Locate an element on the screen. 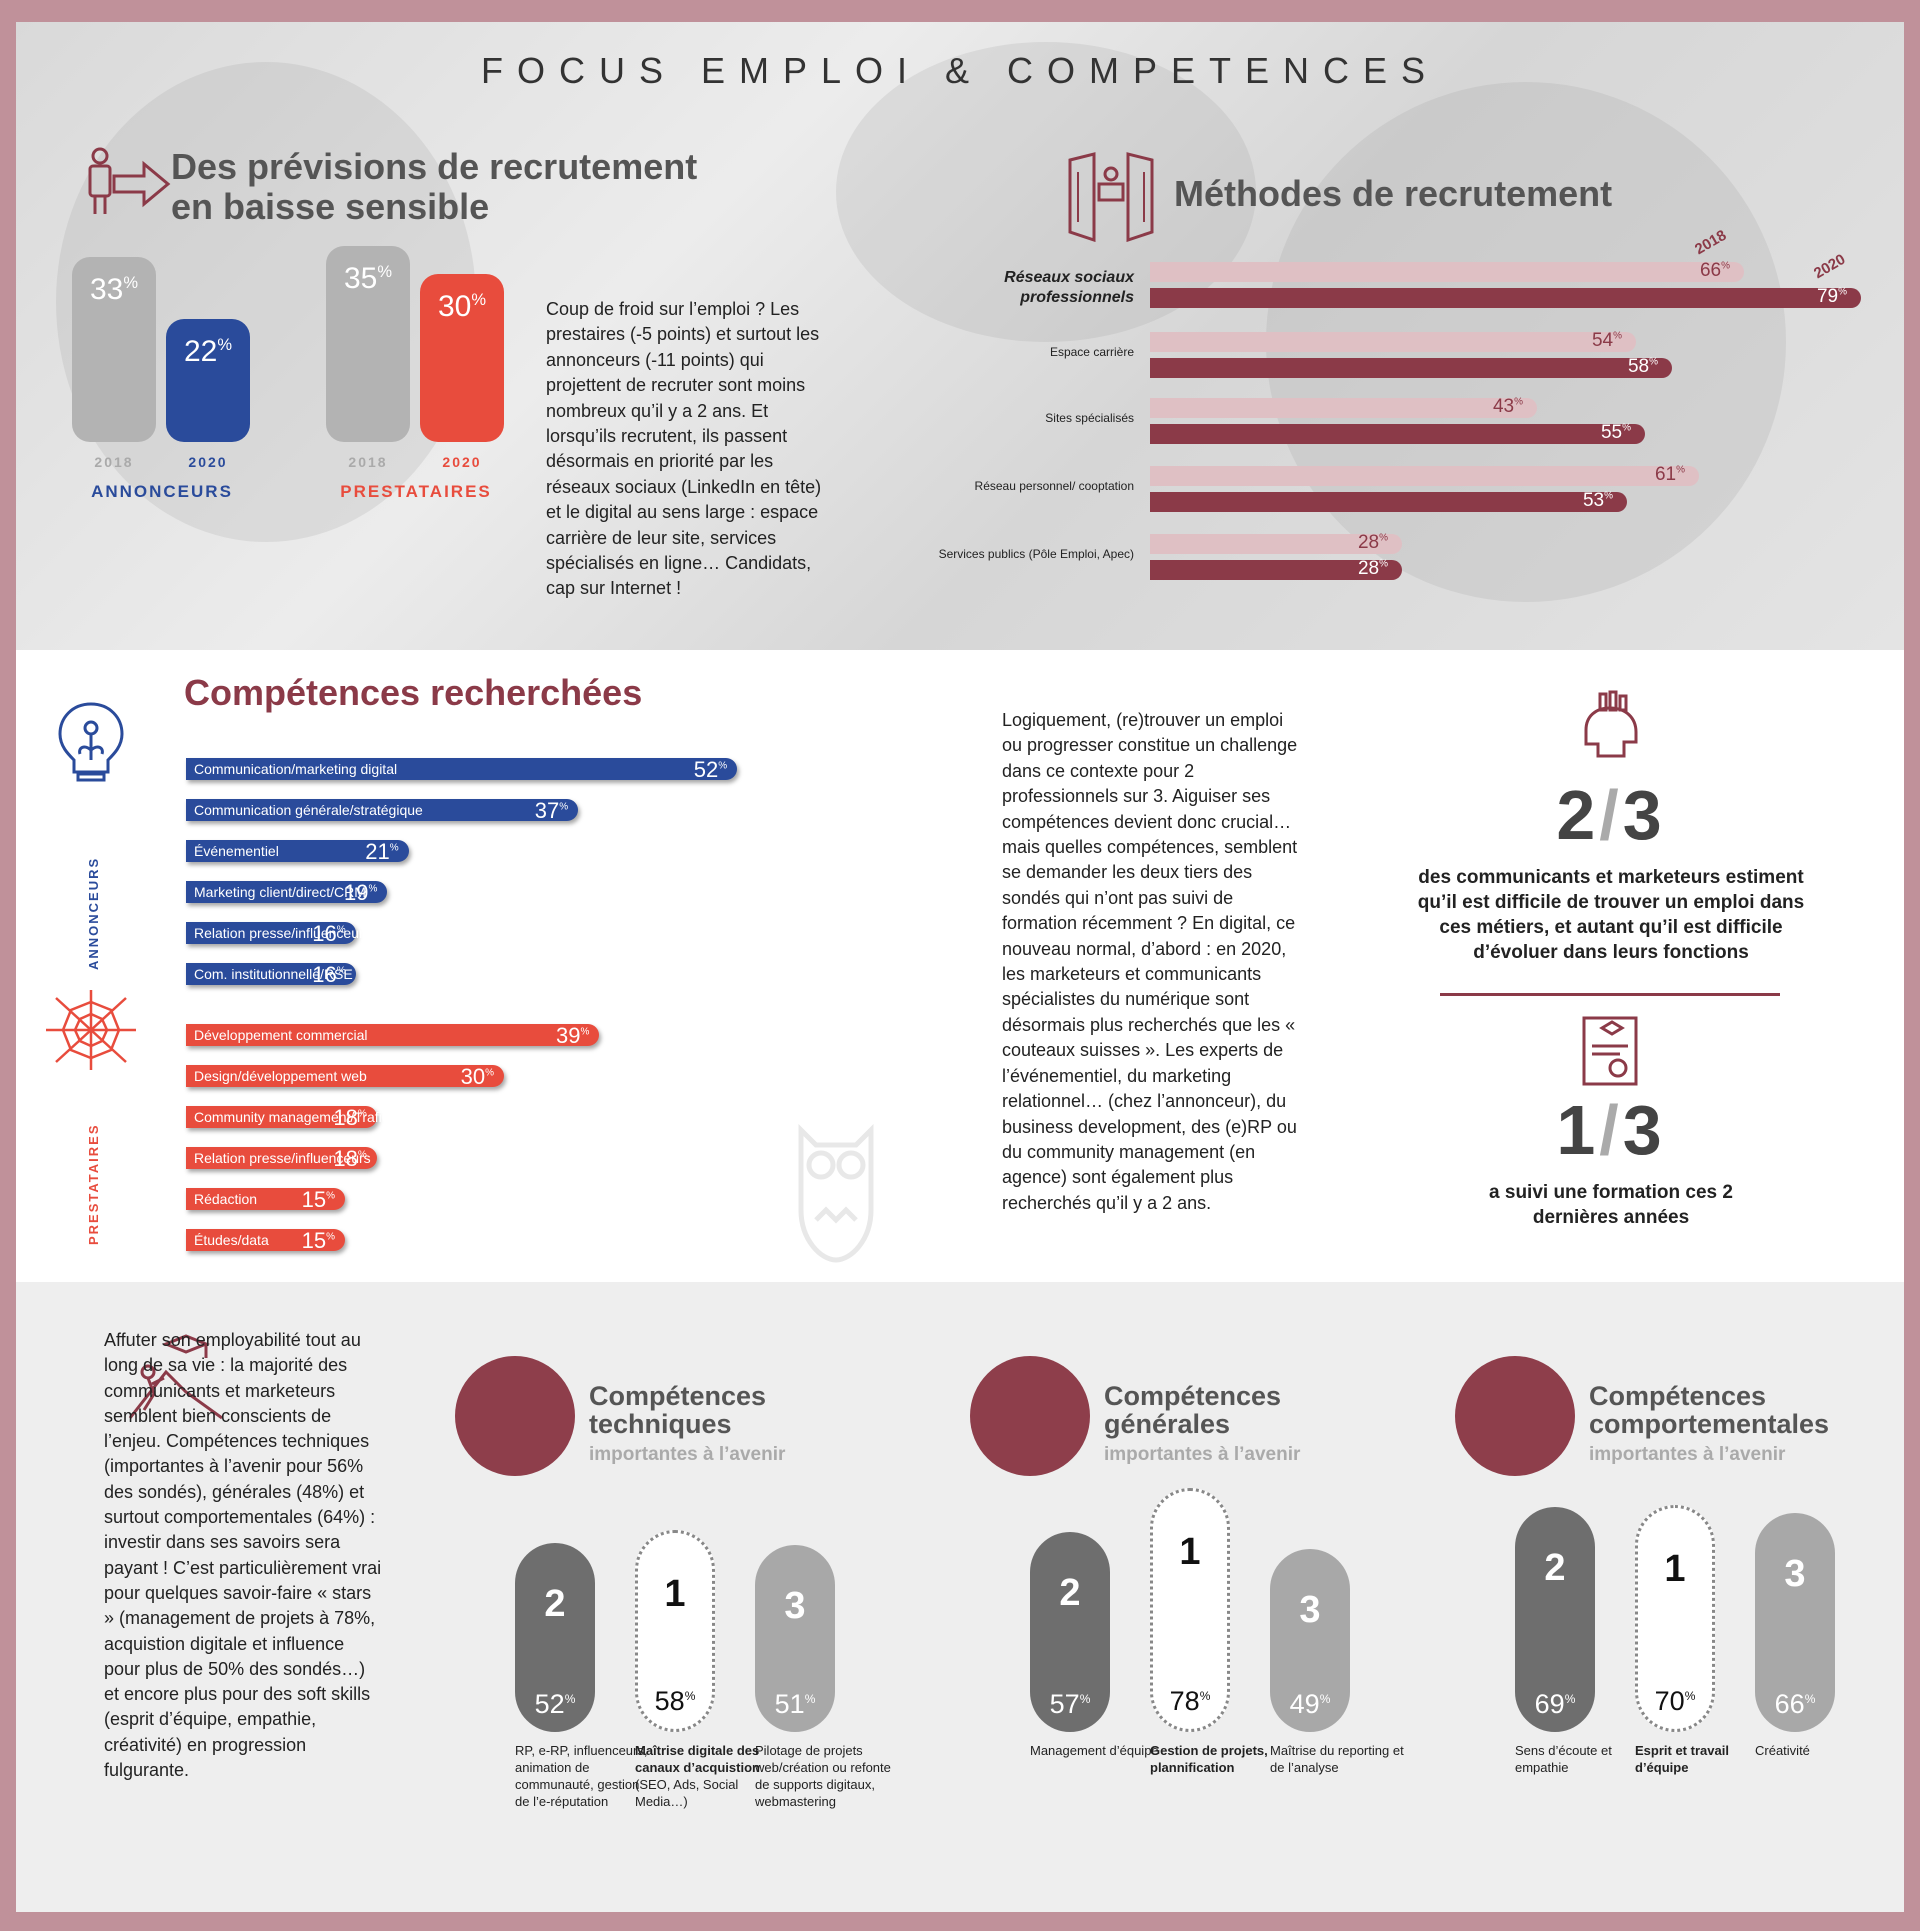 The image size is (1920, 1931). methods-title: Méthodes de recrutement is located at coordinates (1393, 193).